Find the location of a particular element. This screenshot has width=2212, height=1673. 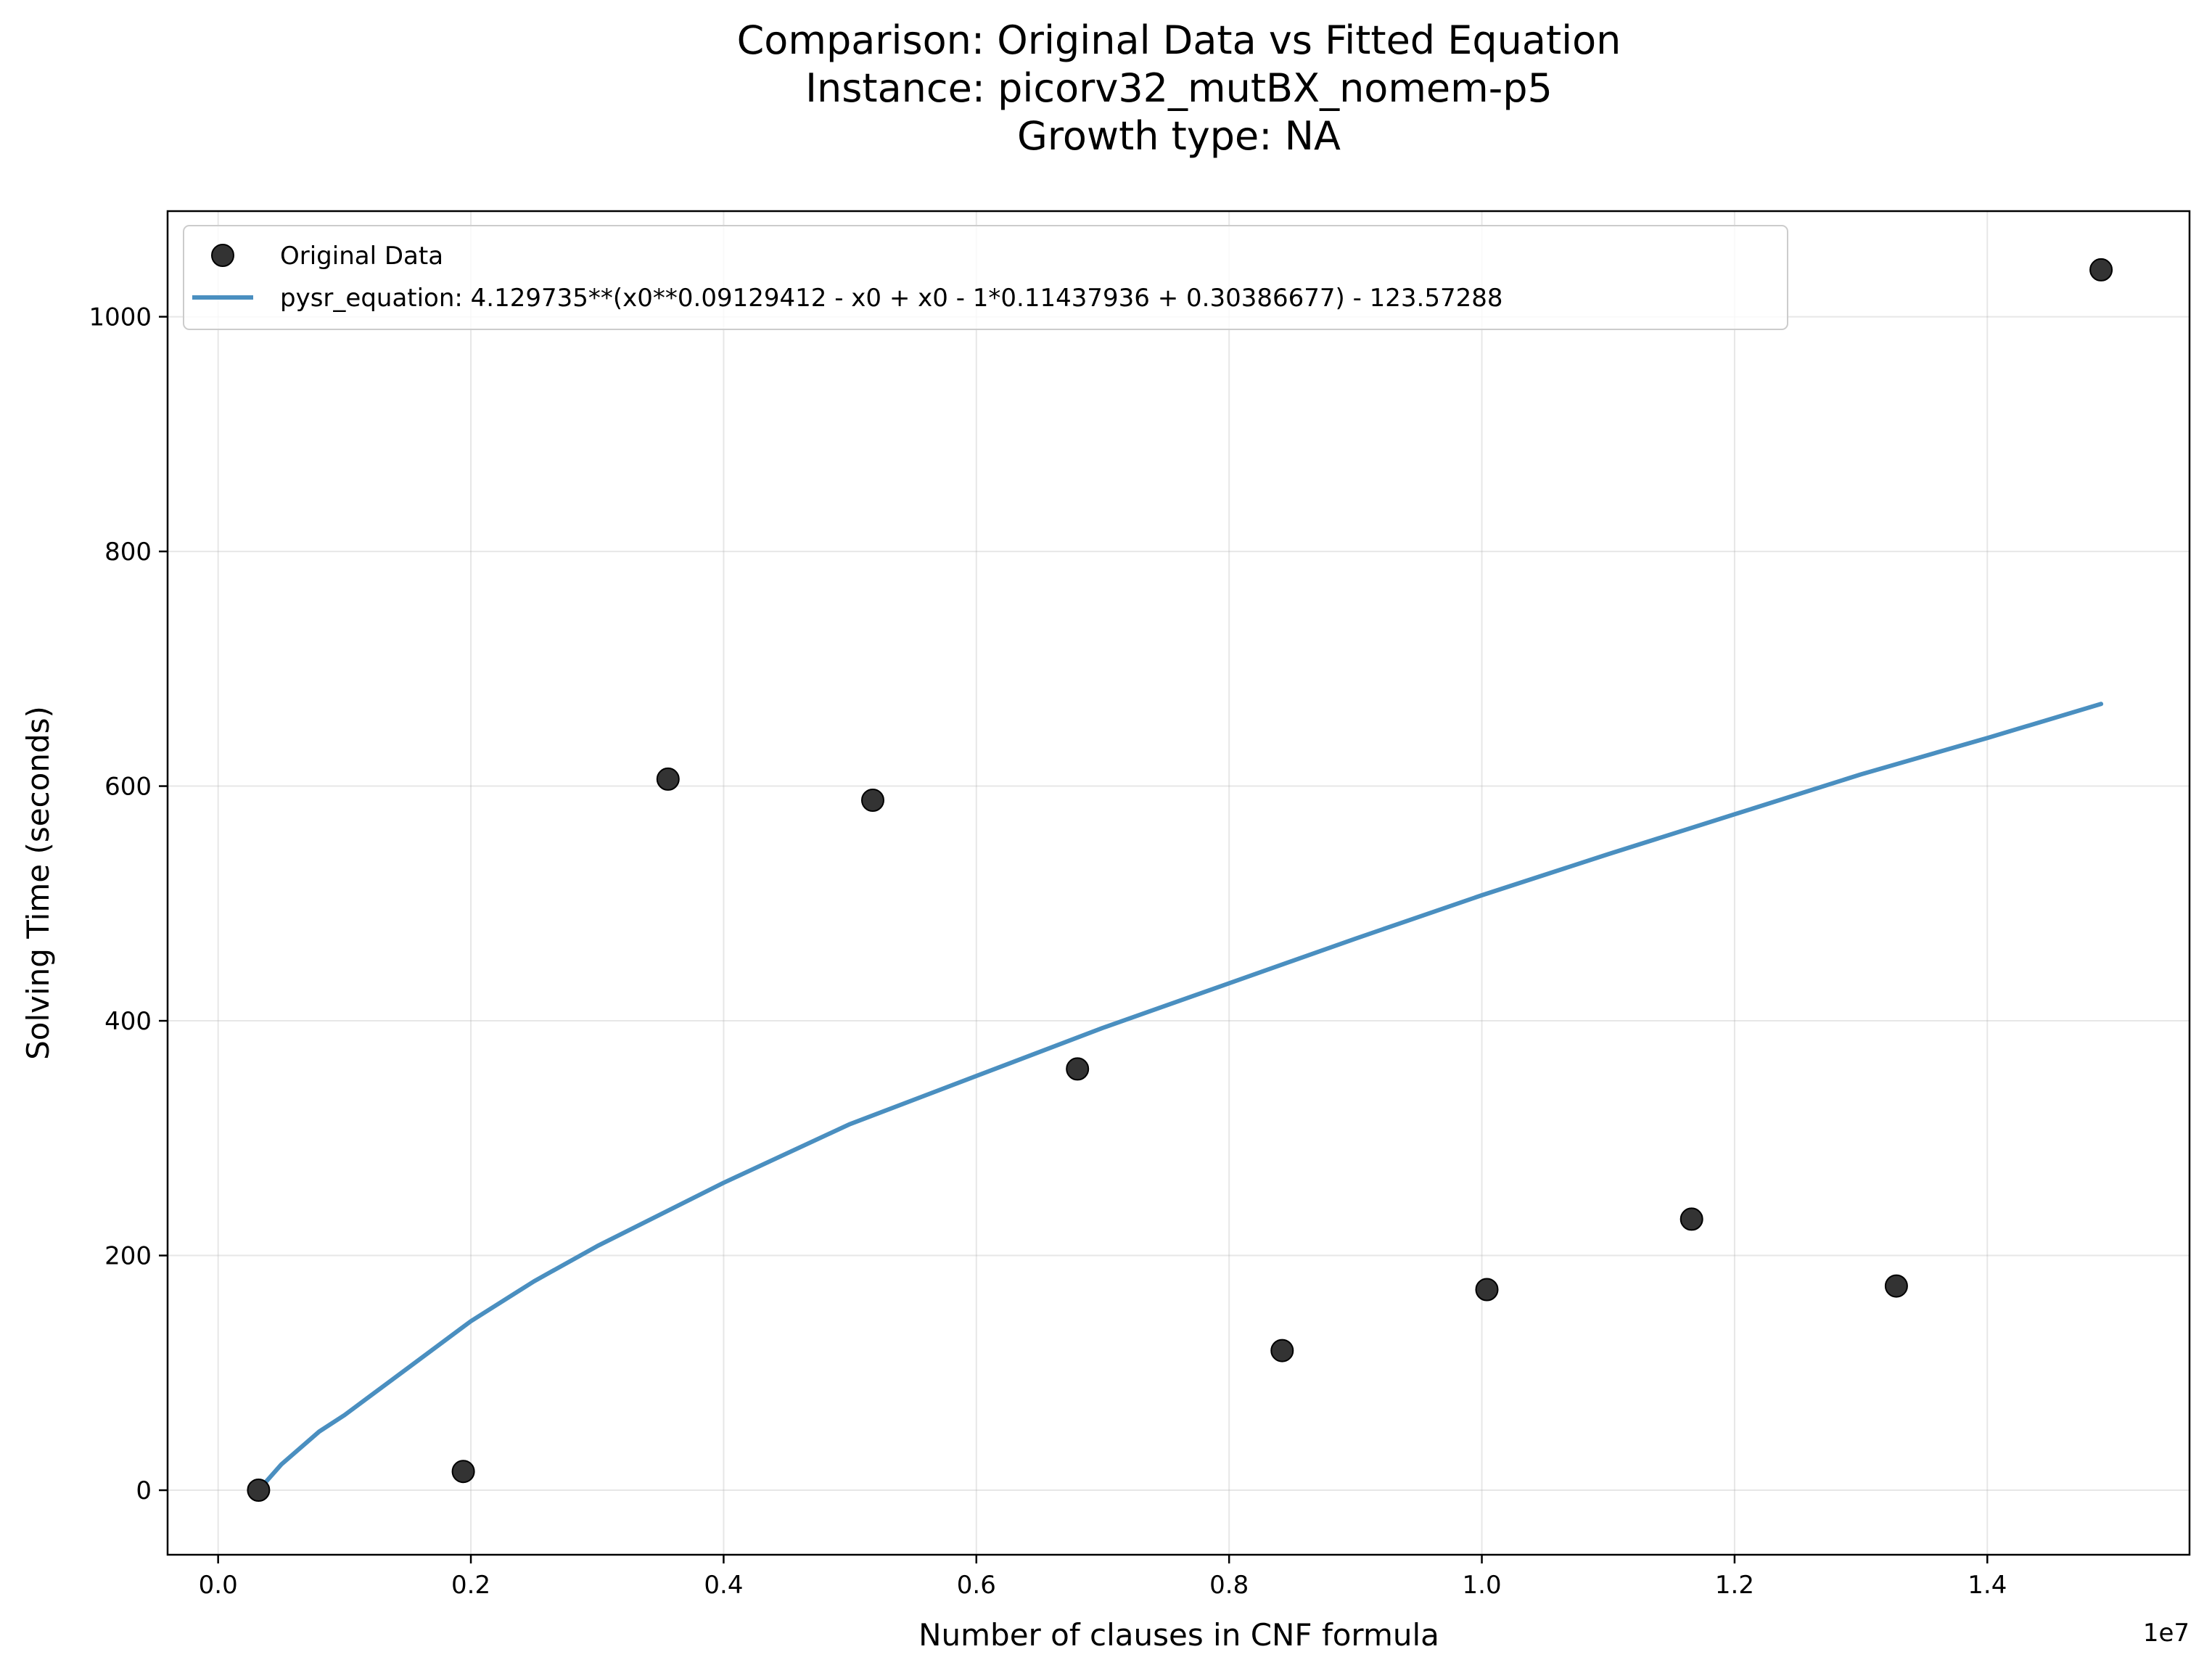

legend-label-original-data: Original Data is located at coordinates (362, 256).